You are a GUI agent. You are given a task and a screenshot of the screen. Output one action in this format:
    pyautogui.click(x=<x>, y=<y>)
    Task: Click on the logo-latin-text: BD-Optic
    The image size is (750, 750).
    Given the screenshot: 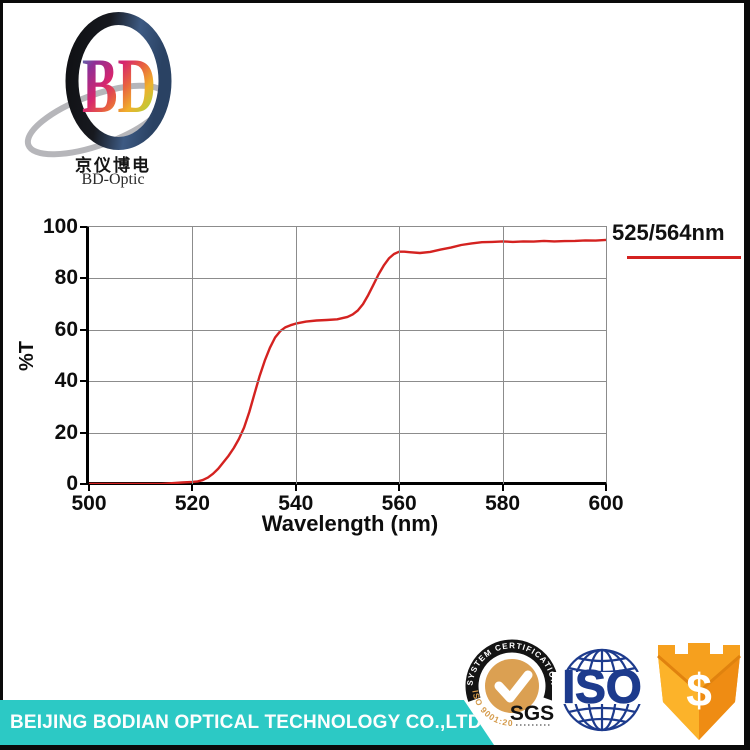 What is the action you would take?
    pyautogui.click(x=113, y=179)
    